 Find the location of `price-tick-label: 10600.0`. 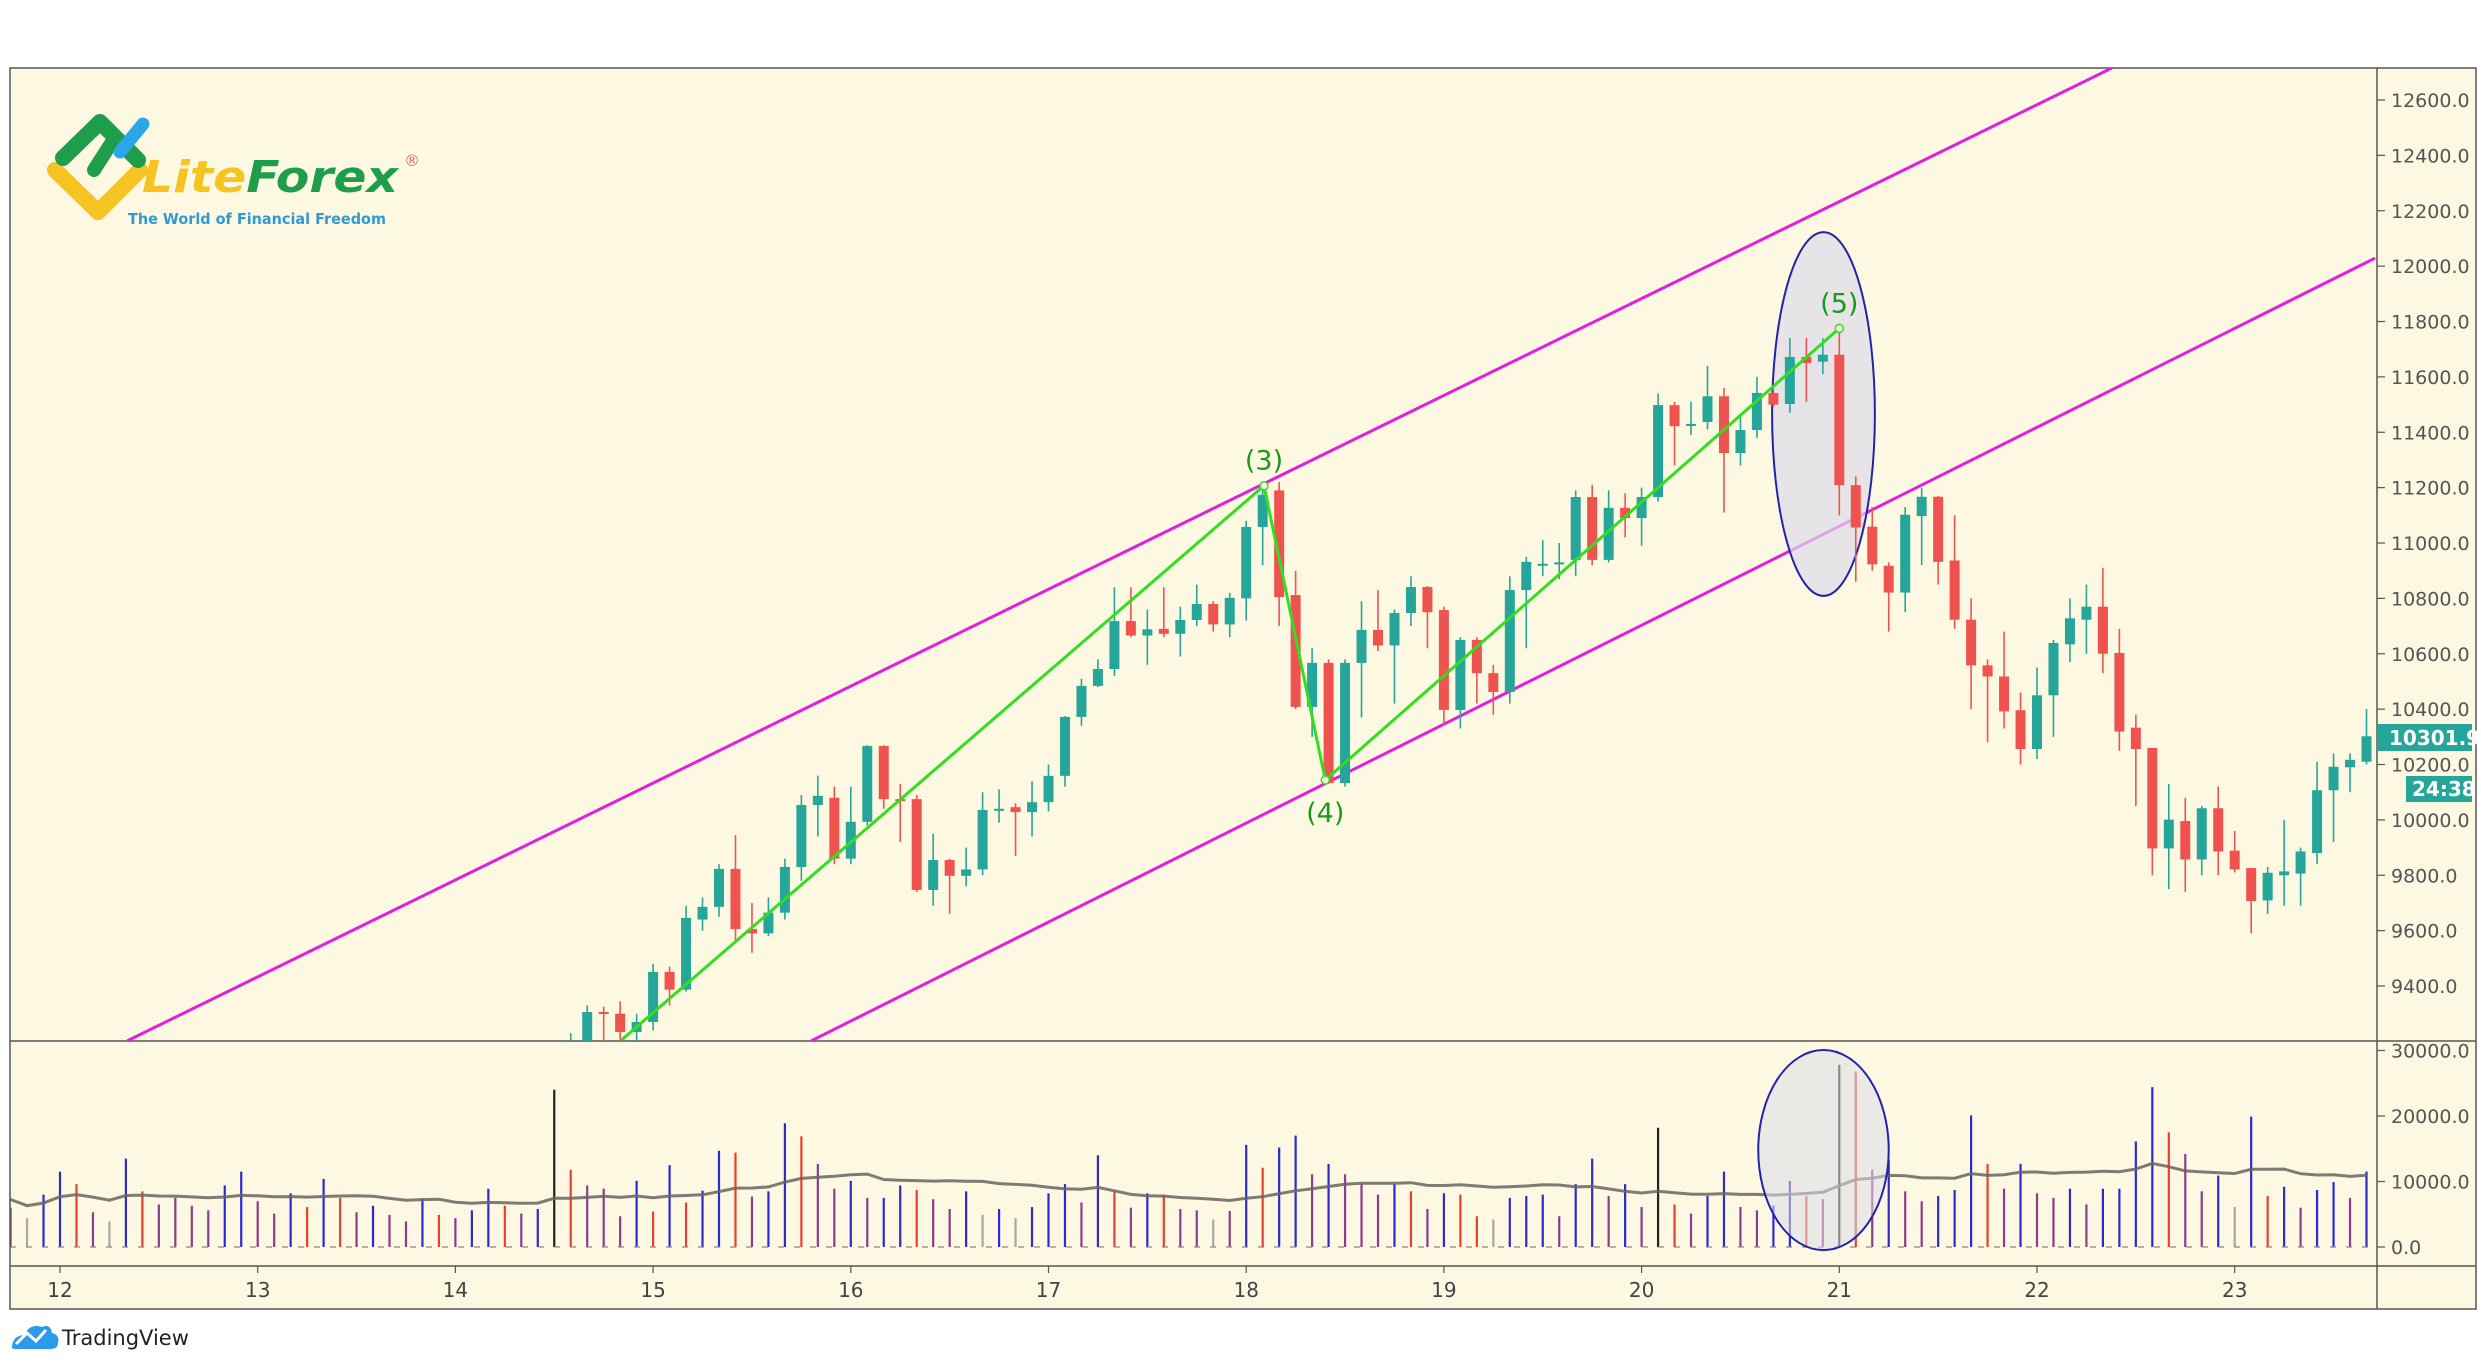

price-tick-label: 10600.0 is located at coordinates (2430, 655).